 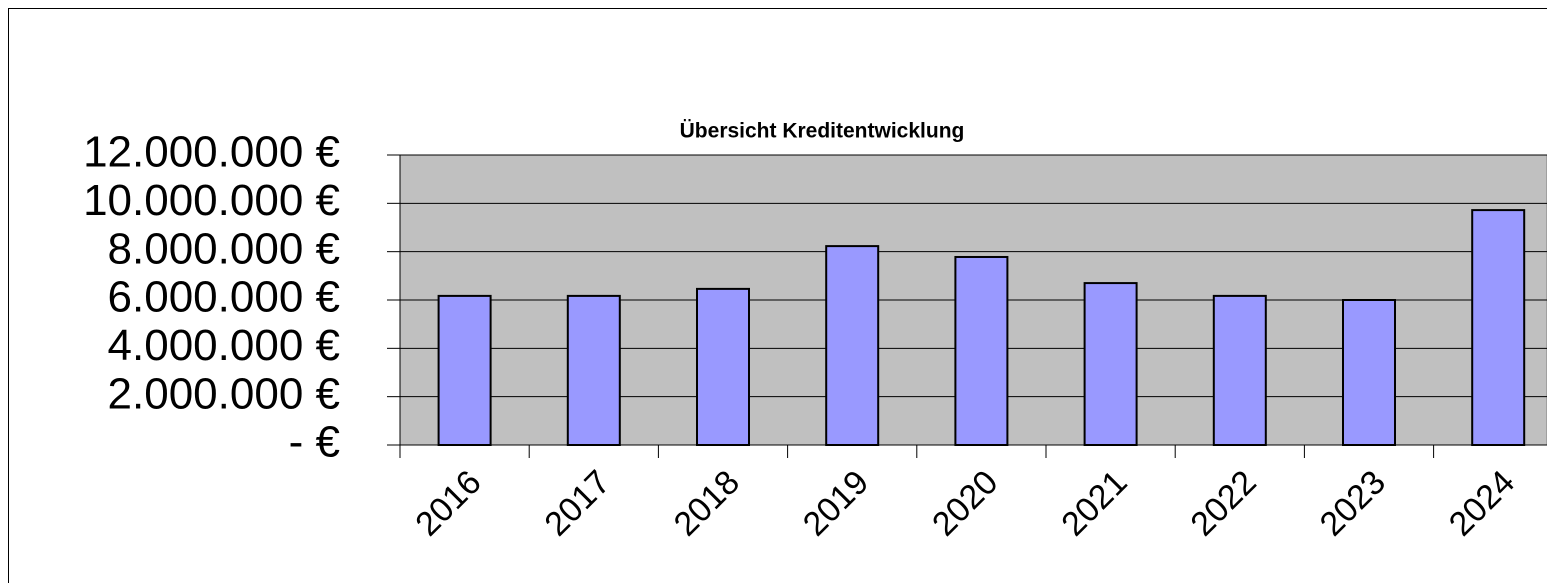 What do you see at coordinates (1482, 503) in the screenshot?
I see `x-tick-label: 2024` at bounding box center [1482, 503].